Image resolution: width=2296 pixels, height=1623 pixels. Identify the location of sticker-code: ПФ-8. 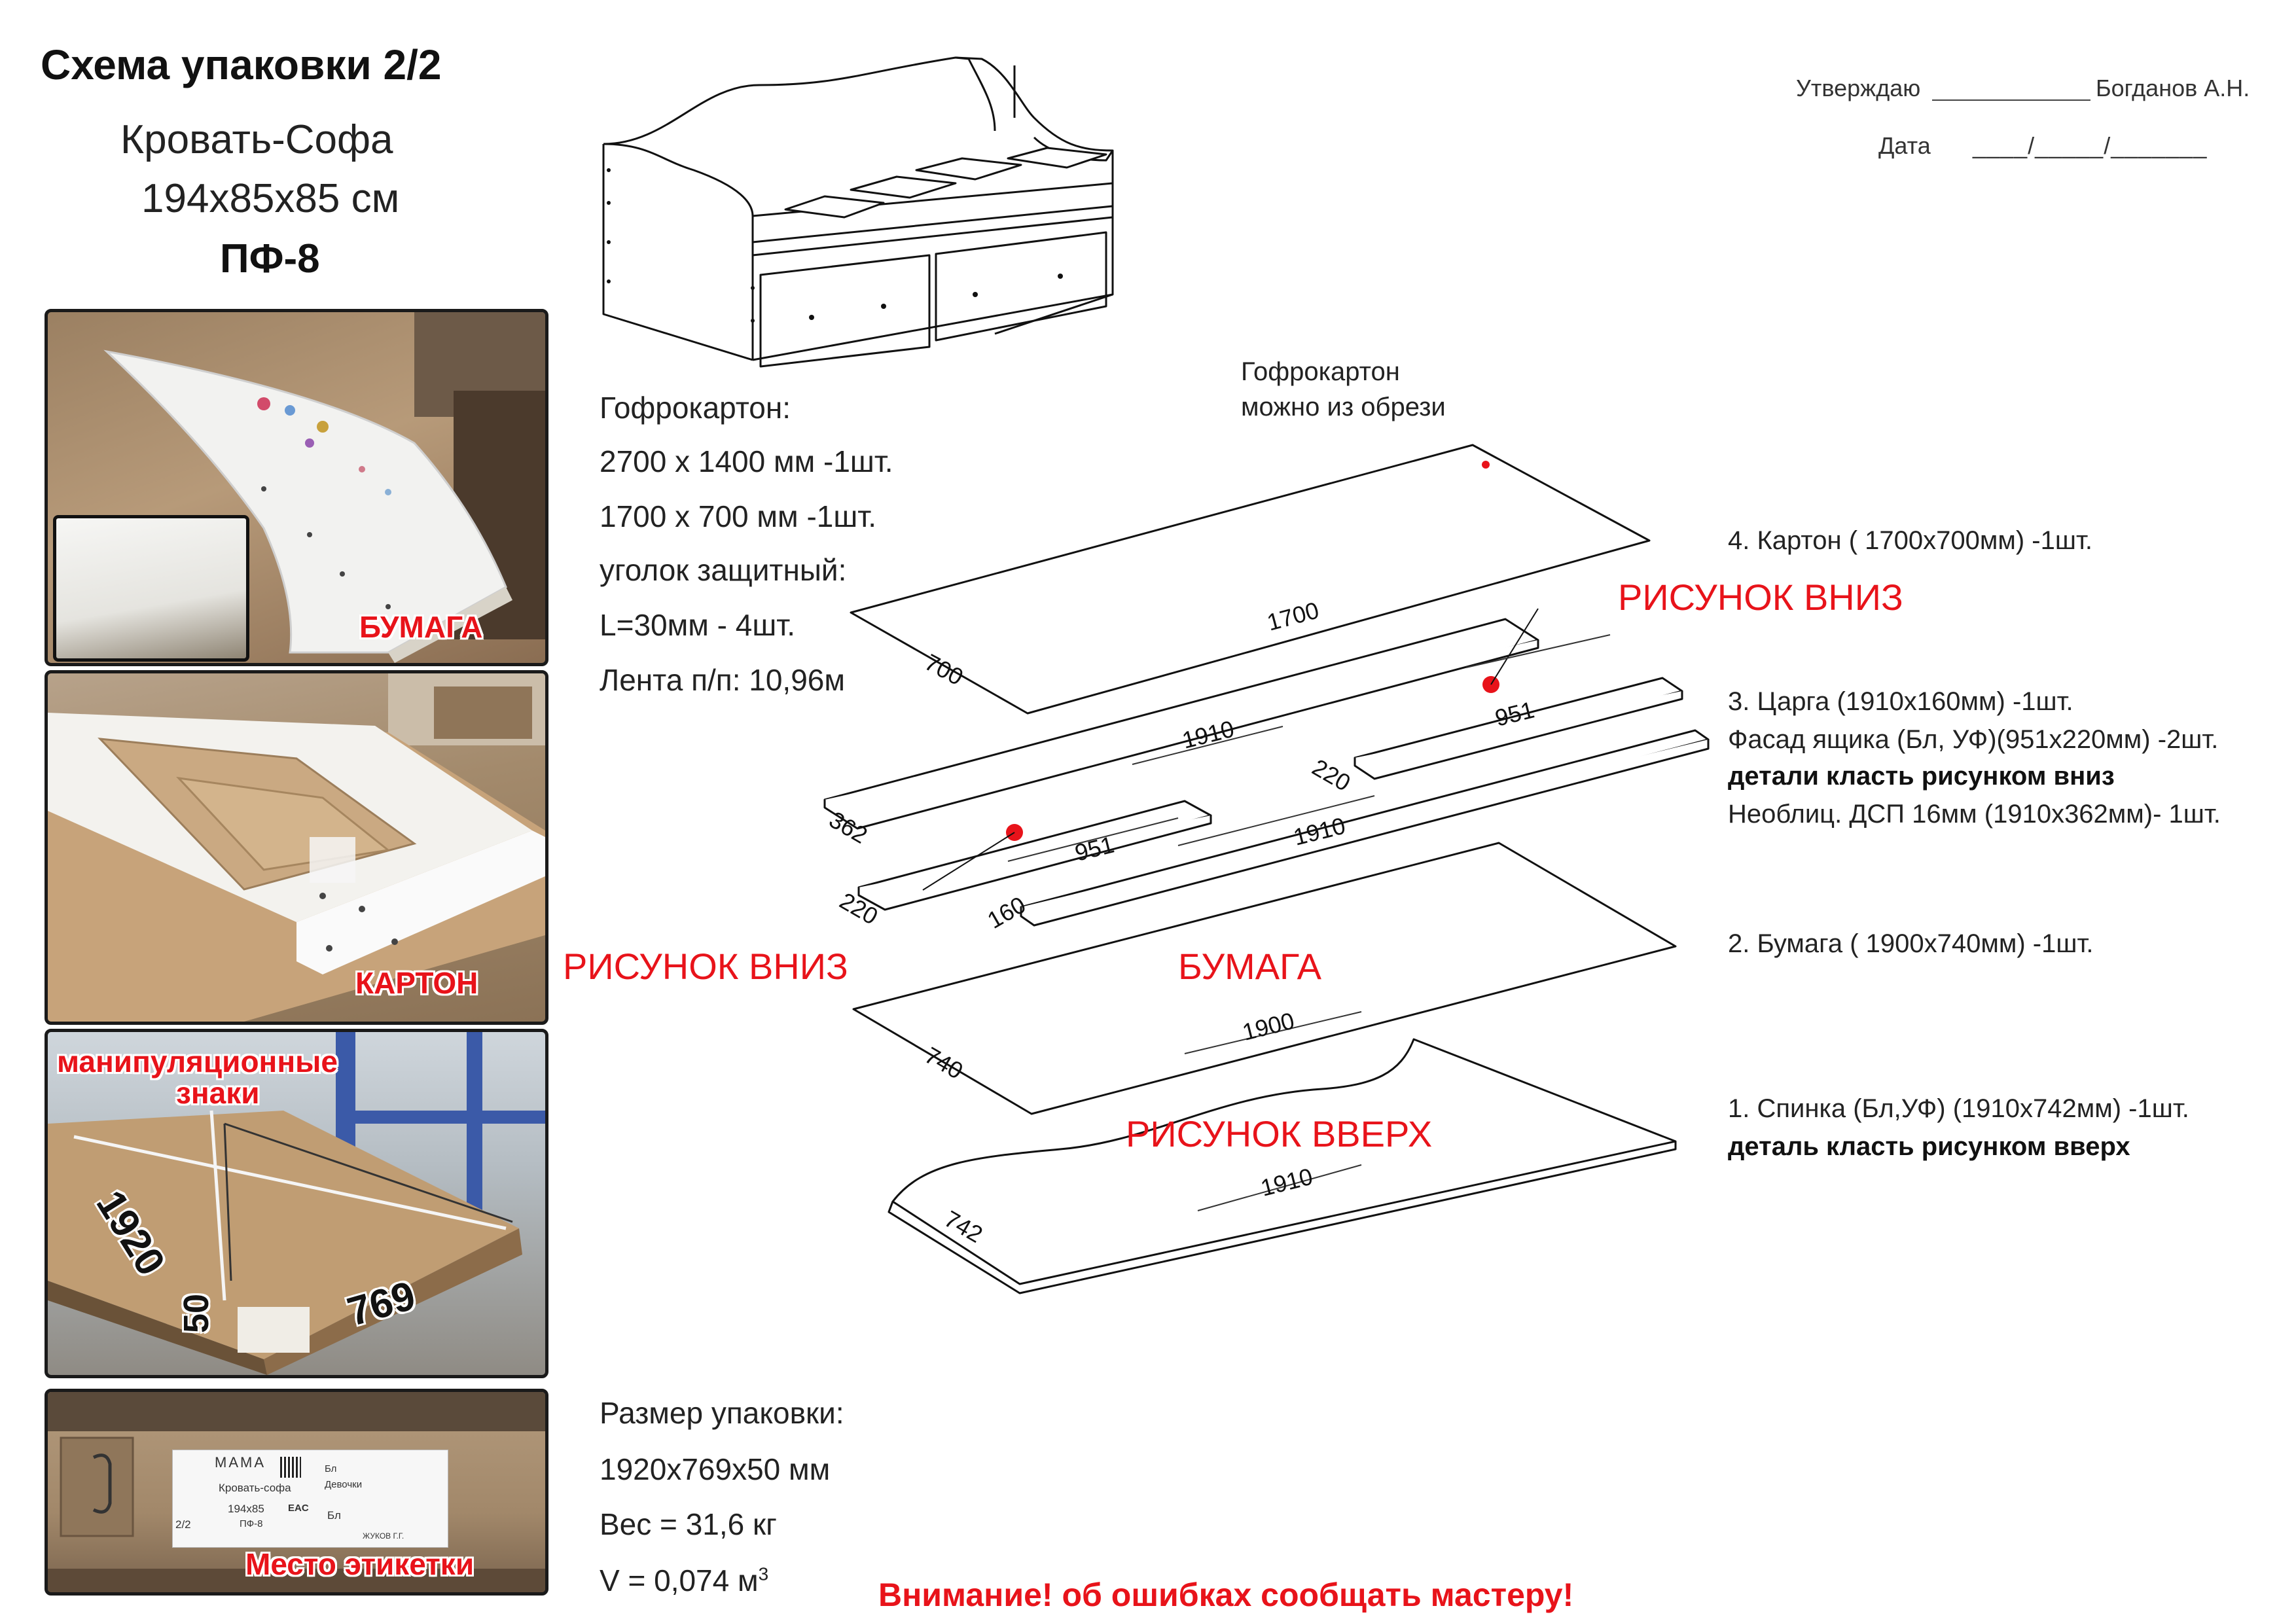
(251, 1523).